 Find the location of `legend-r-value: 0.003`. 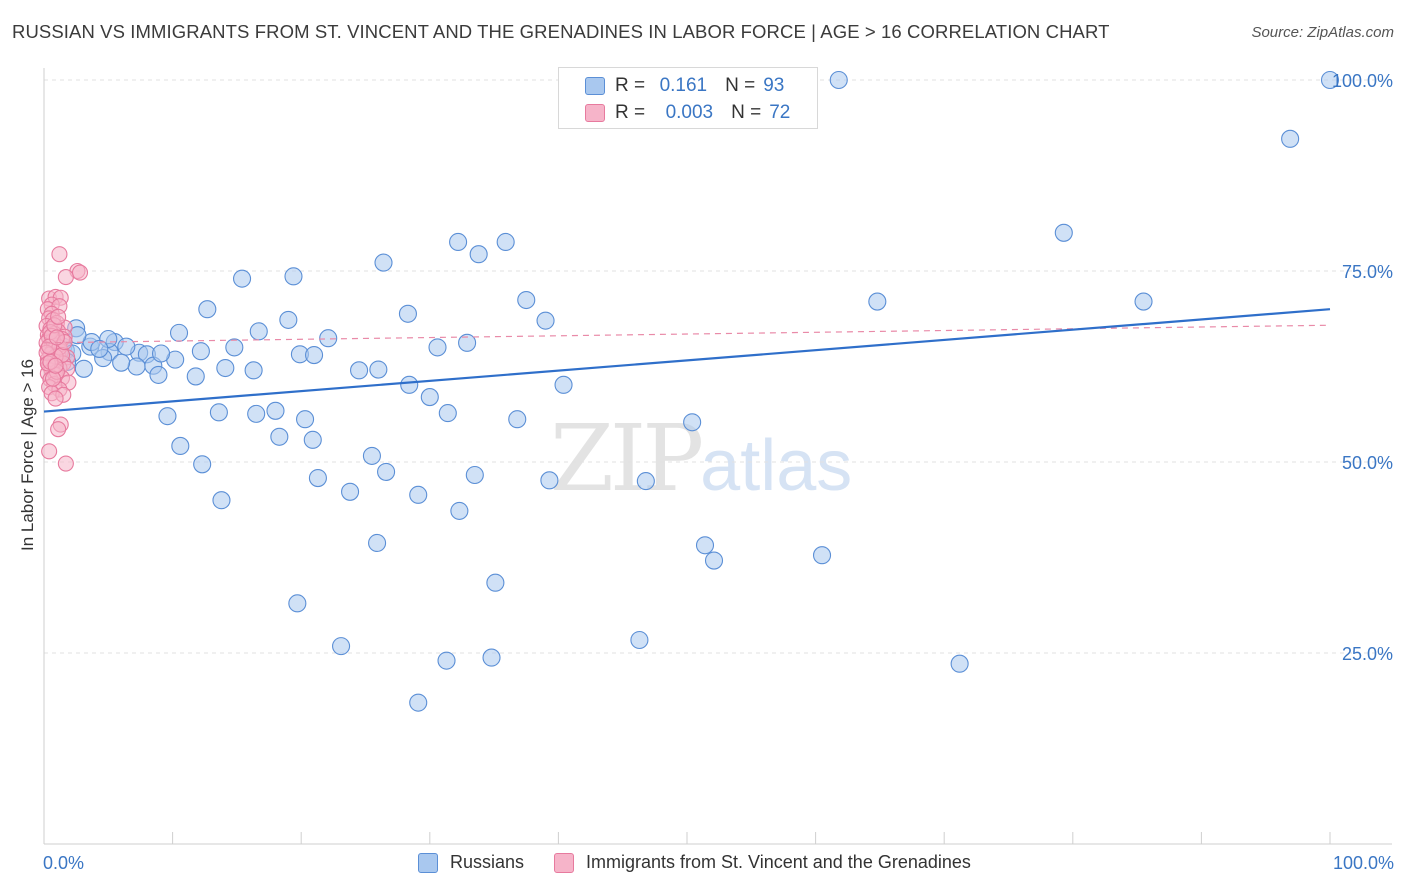

legend-r-value: 0.003 is located at coordinates (689, 112).